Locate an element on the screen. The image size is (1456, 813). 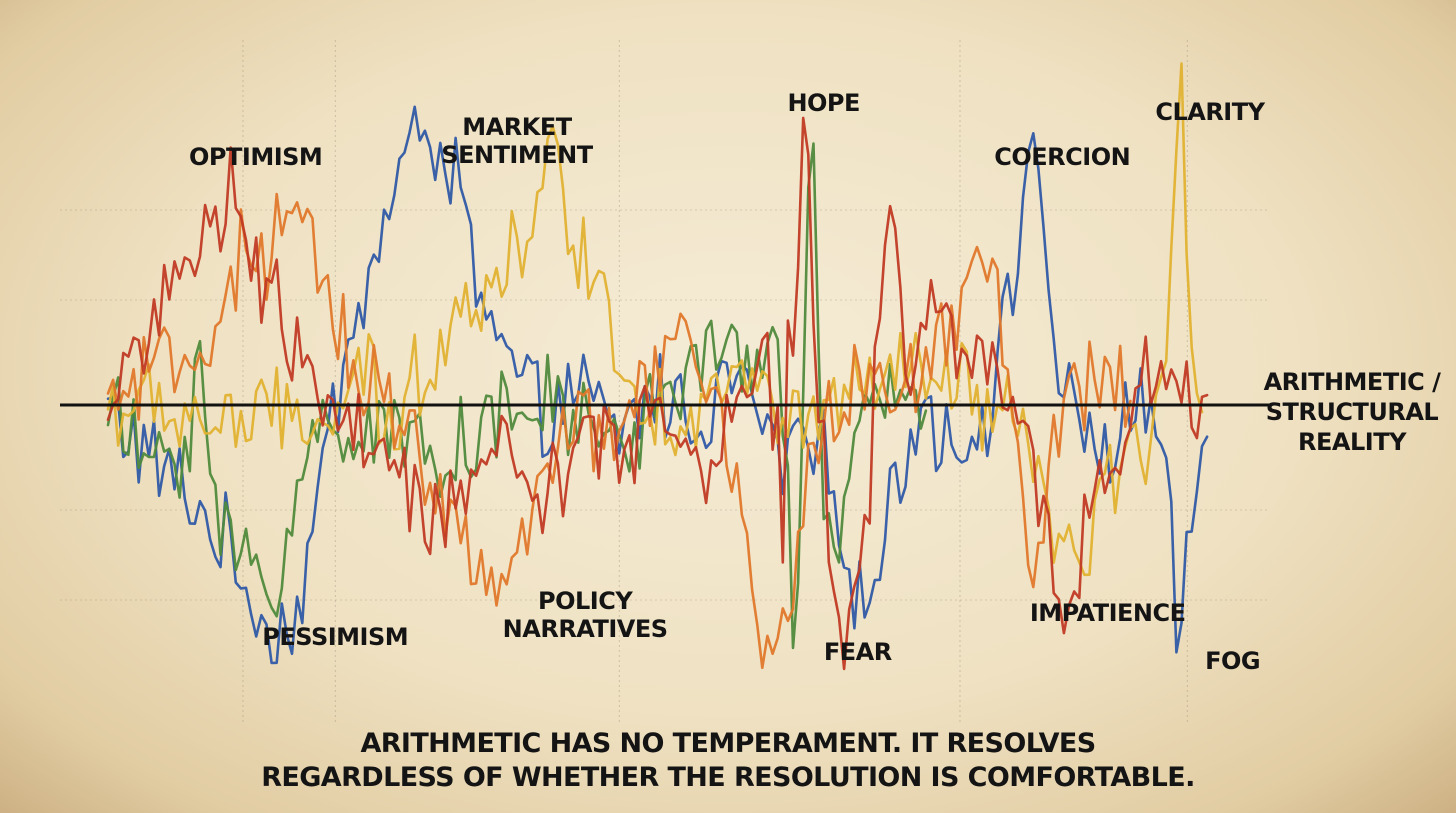
annotation-fog: FOG is located at coordinates (1232, 661).